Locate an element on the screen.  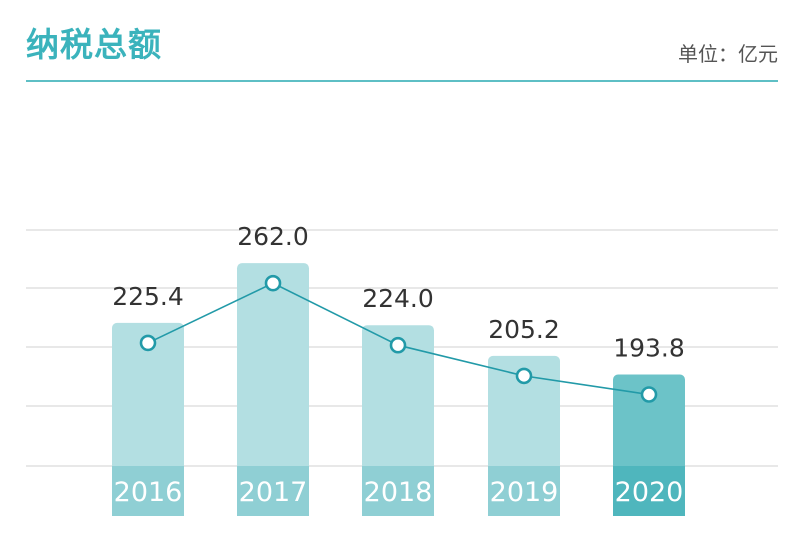
title-divider is located at coordinates (402, 81).